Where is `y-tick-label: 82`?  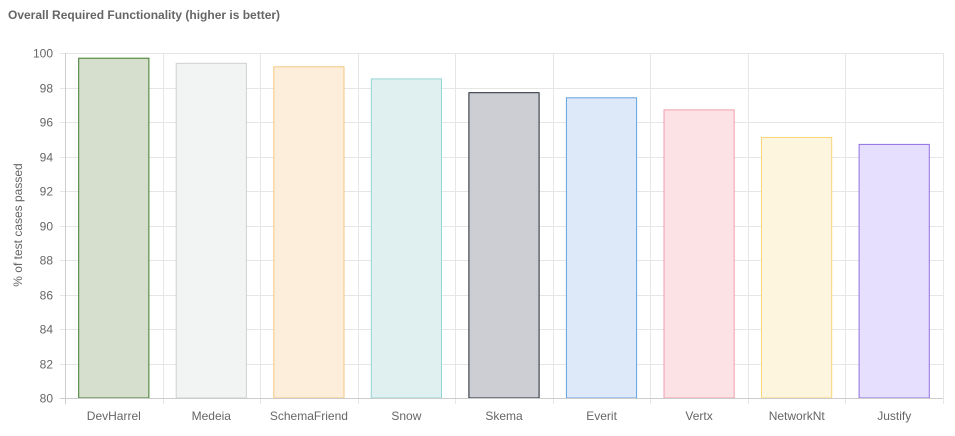 y-tick-label: 82 is located at coordinates (47, 365).